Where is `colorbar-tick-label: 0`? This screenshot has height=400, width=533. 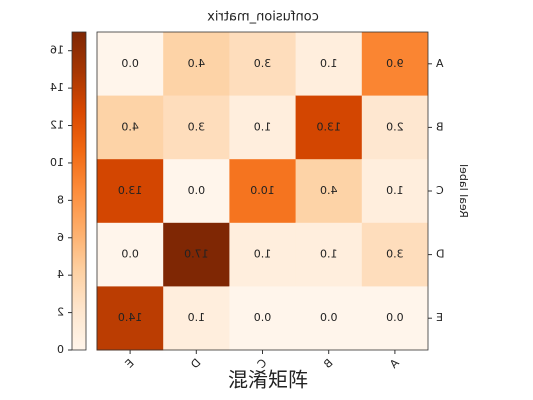 colorbar-tick-label: 0 is located at coordinates (60, 349).